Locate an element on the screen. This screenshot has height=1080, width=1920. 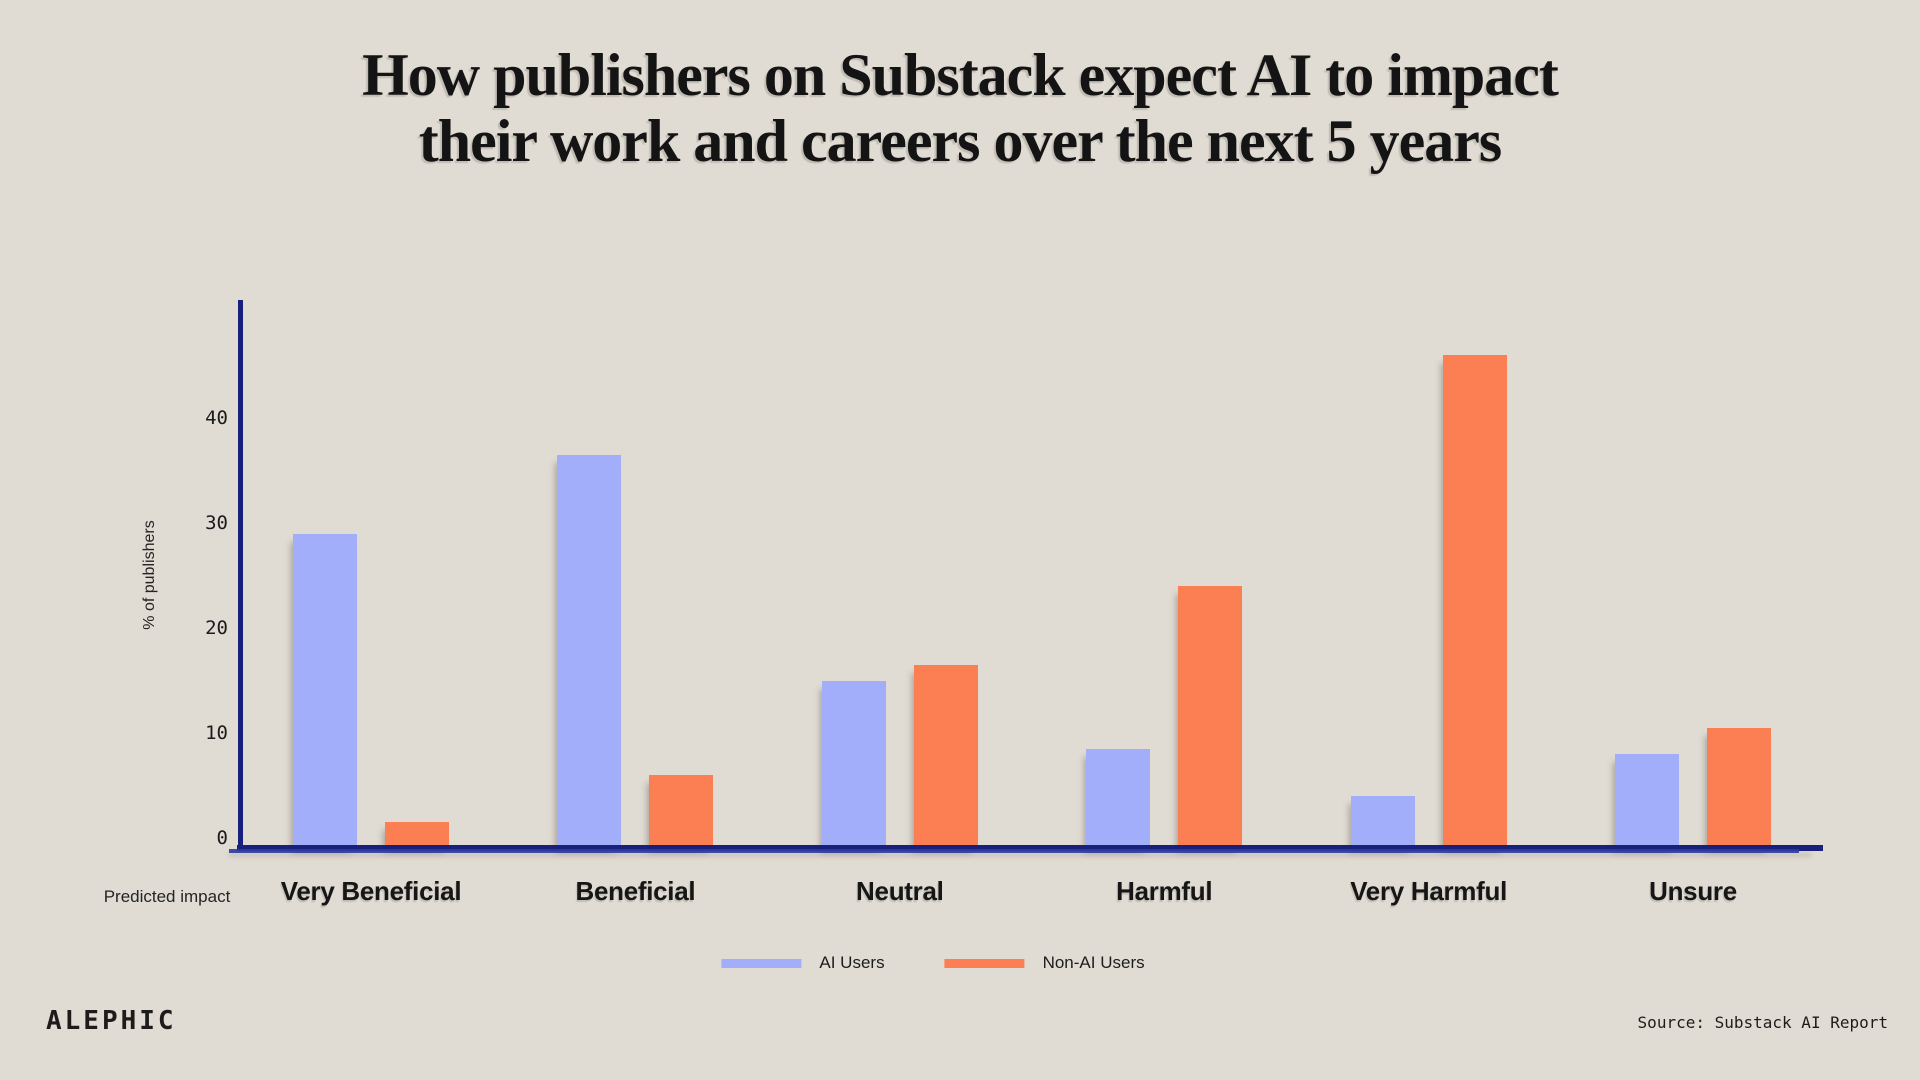
bar-non-ai-users-neutral is located at coordinates (945, 756).